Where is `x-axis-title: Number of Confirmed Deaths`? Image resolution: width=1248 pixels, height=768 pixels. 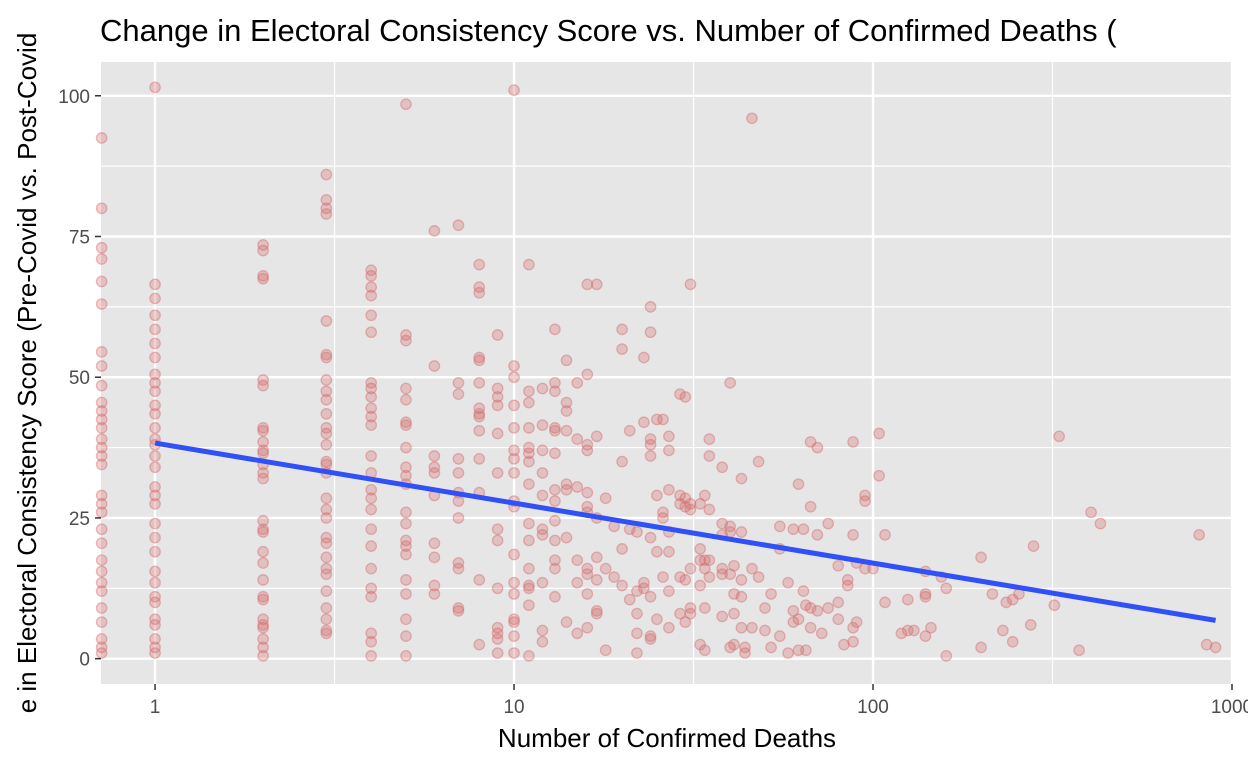 x-axis-title: Number of Confirmed Deaths is located at coordinates (667, 738).